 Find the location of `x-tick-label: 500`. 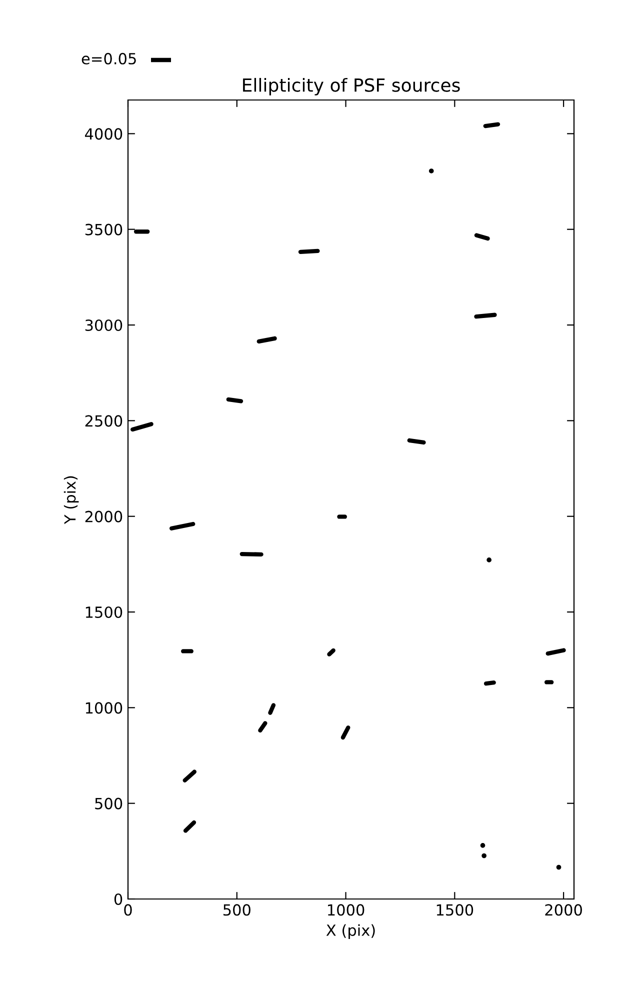

x-tick-label: 500 is located at coordinates (236, 910).